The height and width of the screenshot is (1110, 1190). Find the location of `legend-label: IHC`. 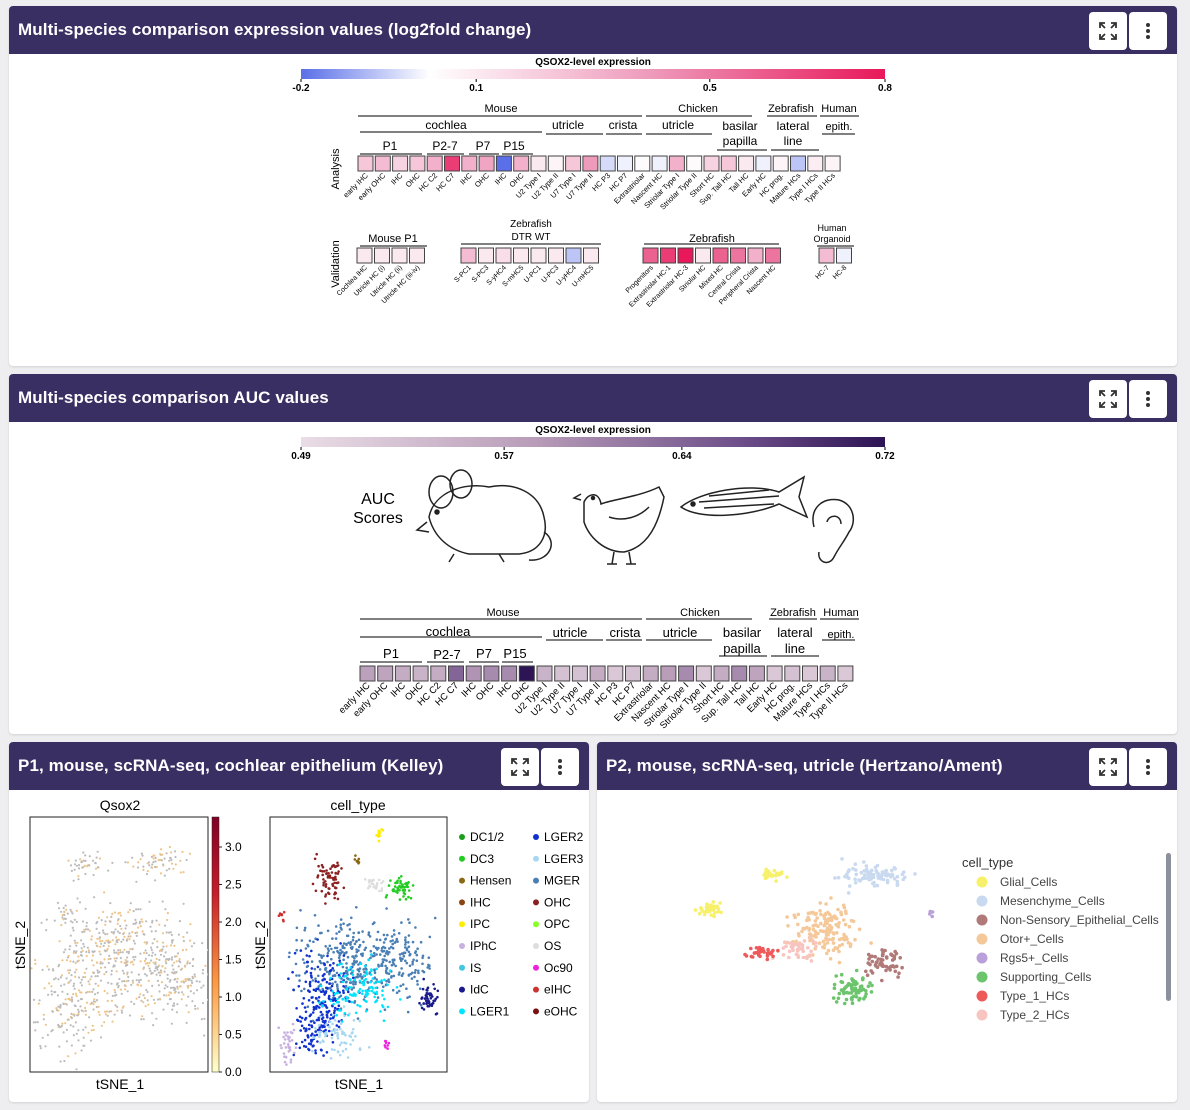

legend-label: IHC is located at coordinates (480, 902).